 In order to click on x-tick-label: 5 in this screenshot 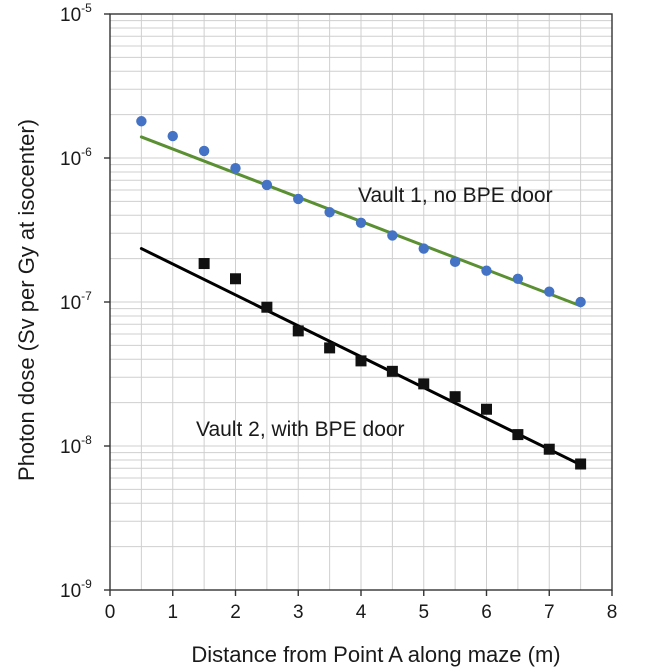, I will do `click(423, 612)`.